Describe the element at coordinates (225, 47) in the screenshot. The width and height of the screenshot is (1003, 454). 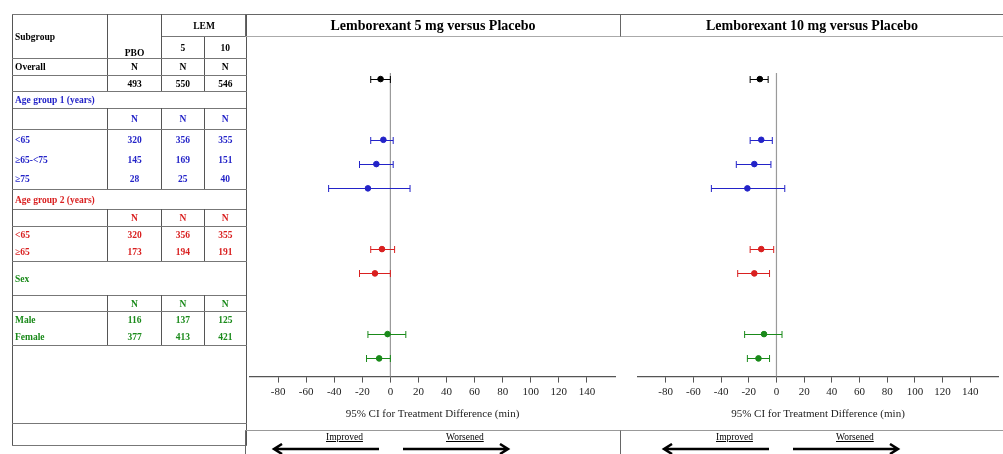
I see `text: 10` at that location.